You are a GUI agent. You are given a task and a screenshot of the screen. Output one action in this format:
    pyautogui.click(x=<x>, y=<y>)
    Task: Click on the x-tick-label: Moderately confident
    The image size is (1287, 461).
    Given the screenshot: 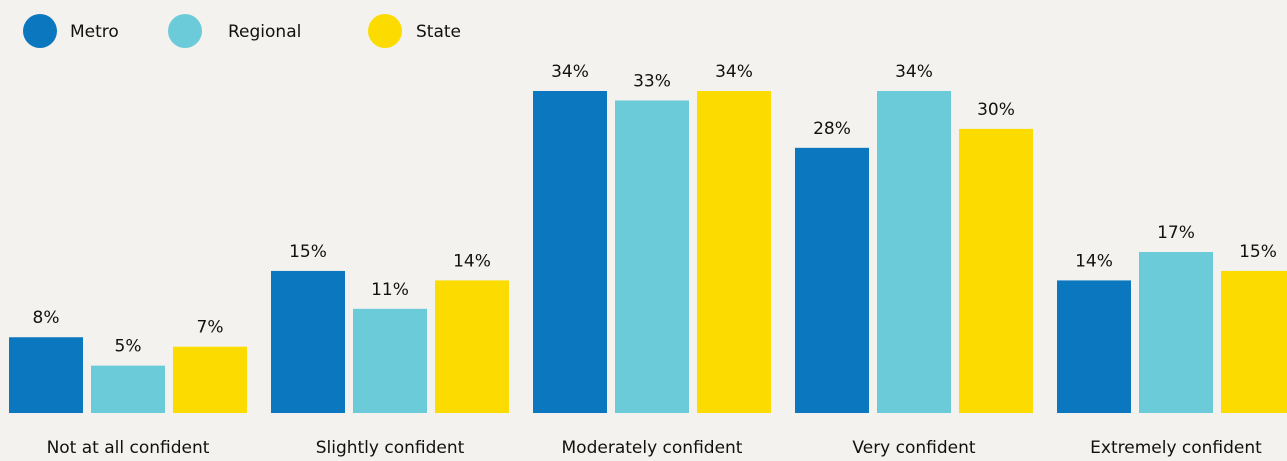 What is the action you would take?
    pyautogui.click(x=652, y=448)
    